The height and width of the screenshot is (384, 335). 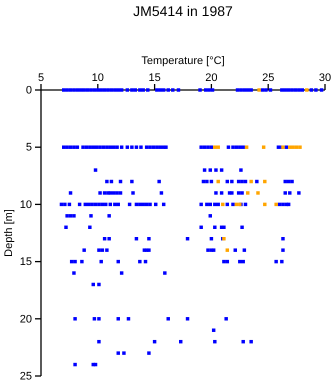 I want to click on chart-title: JM5414 in 1987, so click(x=183, y=11).